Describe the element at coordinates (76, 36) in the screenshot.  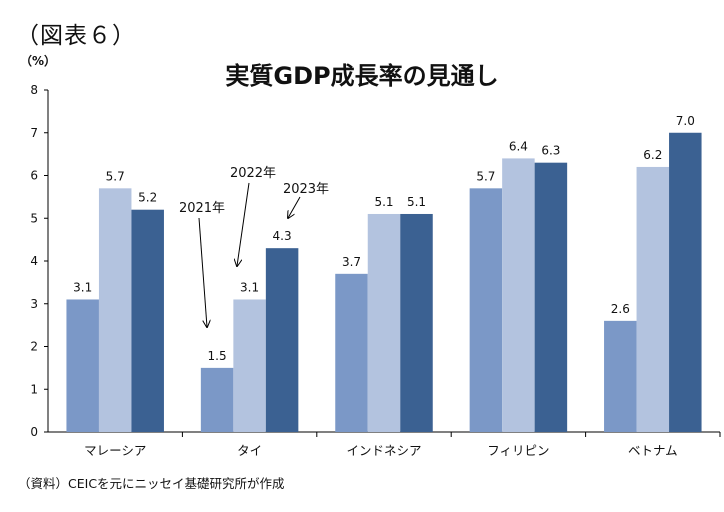
I see `figure-label: （図表６）` at that location.